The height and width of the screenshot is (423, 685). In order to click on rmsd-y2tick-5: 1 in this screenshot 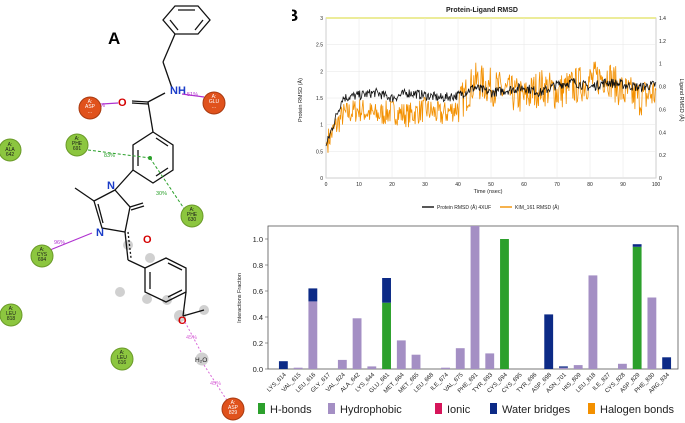, I will do `click(660, 65)`.